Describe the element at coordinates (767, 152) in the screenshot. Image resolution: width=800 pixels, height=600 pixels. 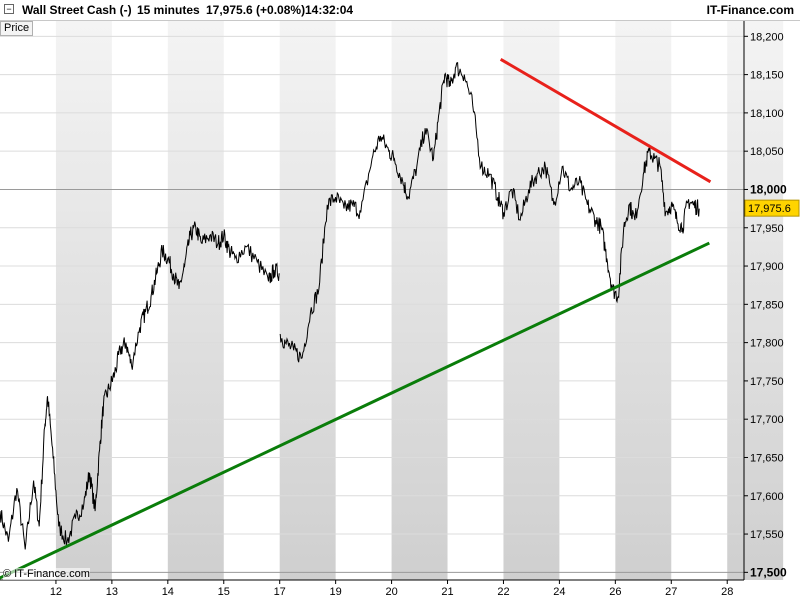
I see `y-tick-label: 18,050` at that location.